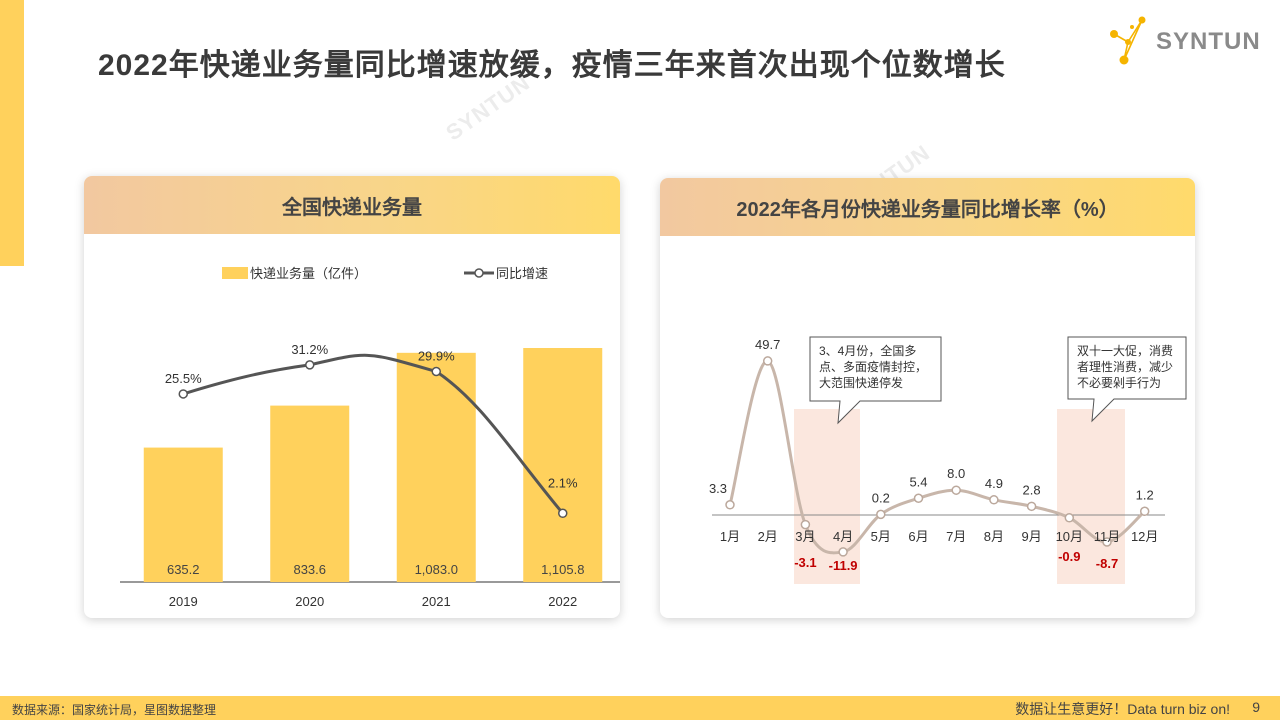 The width and height of the screenshot is (1280, 720). What do you see at coordinates (479, 273) in the screenshot?
I see `legend-line-marker` at bounding box center [479, 273].